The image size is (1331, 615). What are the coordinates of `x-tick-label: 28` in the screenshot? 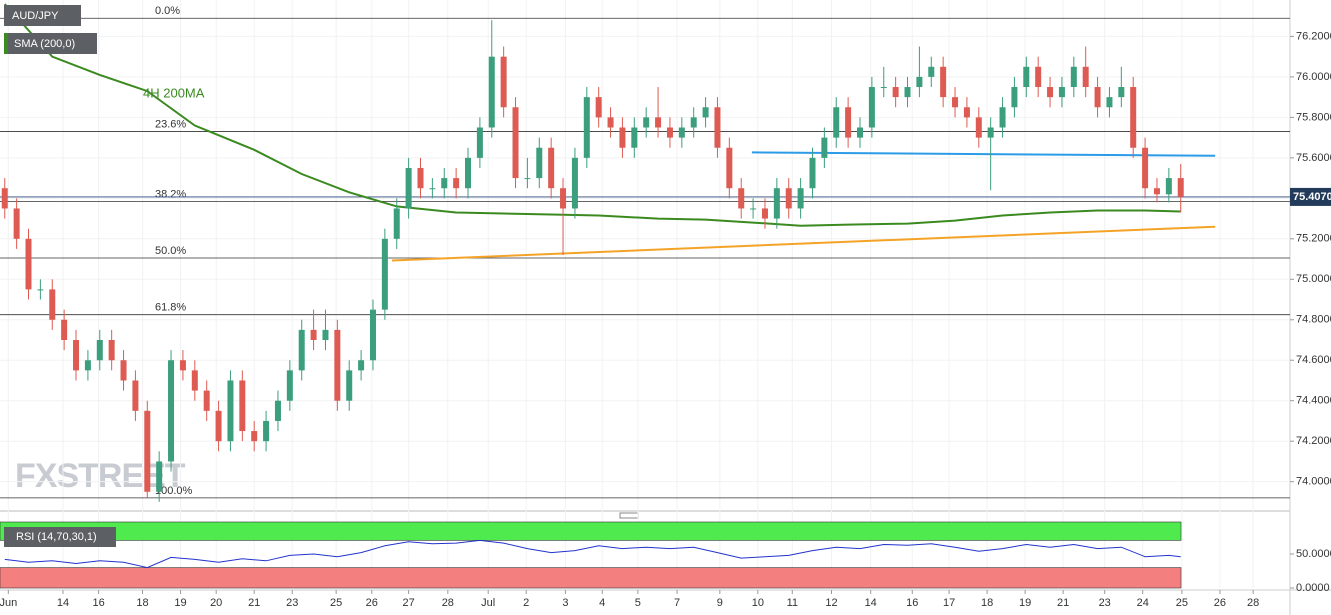 It's located at (448, 603).